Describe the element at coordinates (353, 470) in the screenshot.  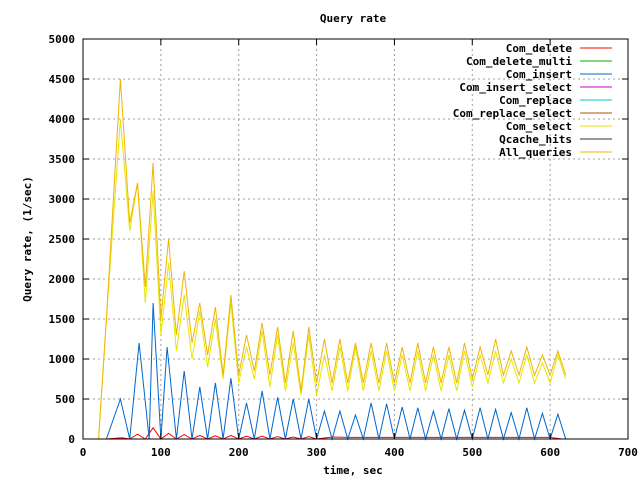
I see `x-axis-label: time, sec` at that location.